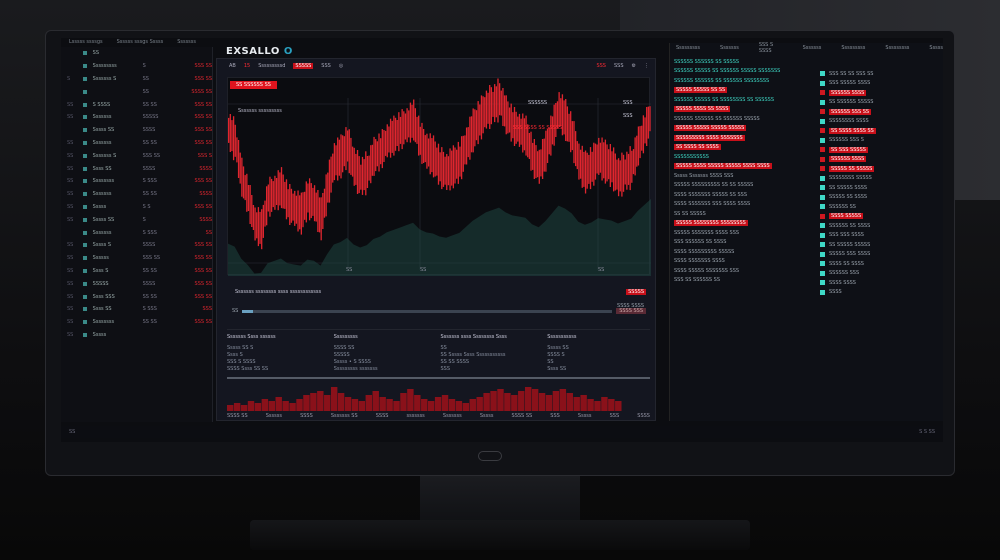  Describe the element at coordinates (711, 223) in the screenshot. I see `log-text: SSSSS SSSSSSSS SSSSSSSS` at that location.